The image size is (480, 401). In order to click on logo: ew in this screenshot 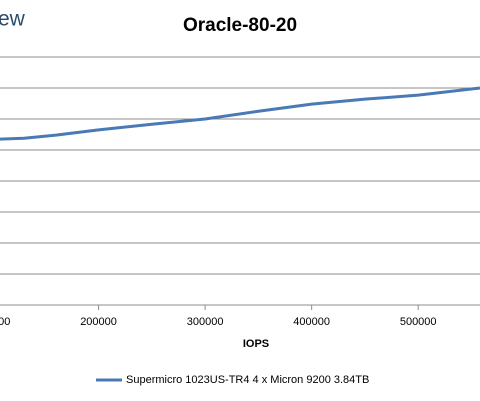, I will do `click(13, 19)`.